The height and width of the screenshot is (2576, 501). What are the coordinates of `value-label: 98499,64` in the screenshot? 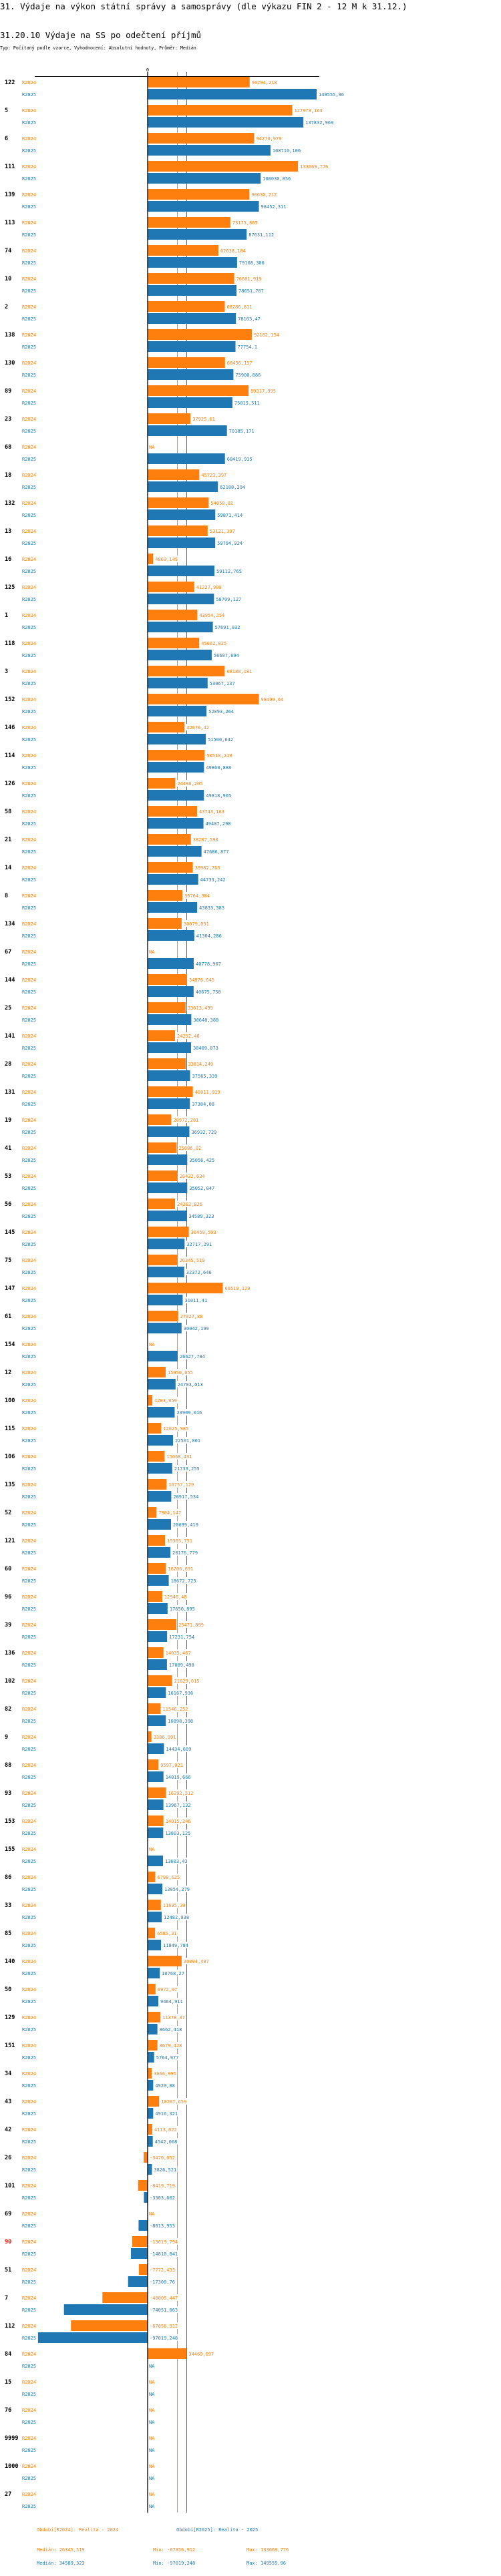 It's located at (273, 699).